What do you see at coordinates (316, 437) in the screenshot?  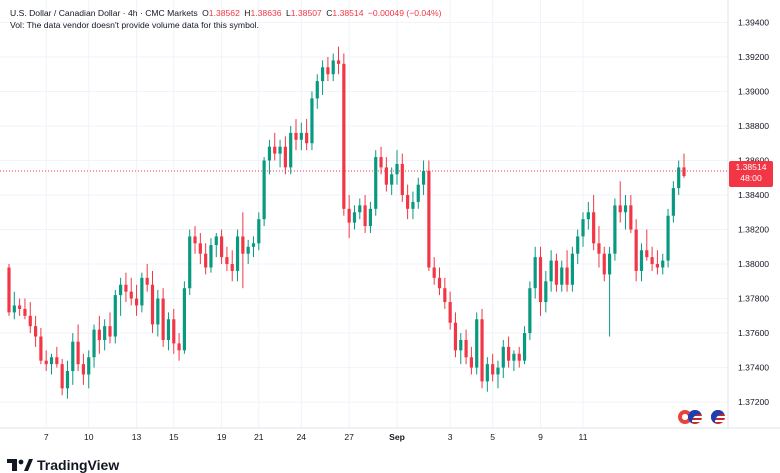 I see `time-axis: 7 10 13 15 19 21 24 27 Sep 3 5 9 11` at bounding box center [316, 437].